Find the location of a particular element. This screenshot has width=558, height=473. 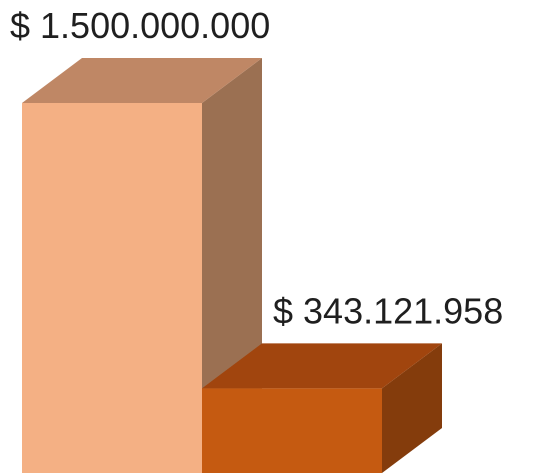

bar-1-top is located at coordinates (142, 80).